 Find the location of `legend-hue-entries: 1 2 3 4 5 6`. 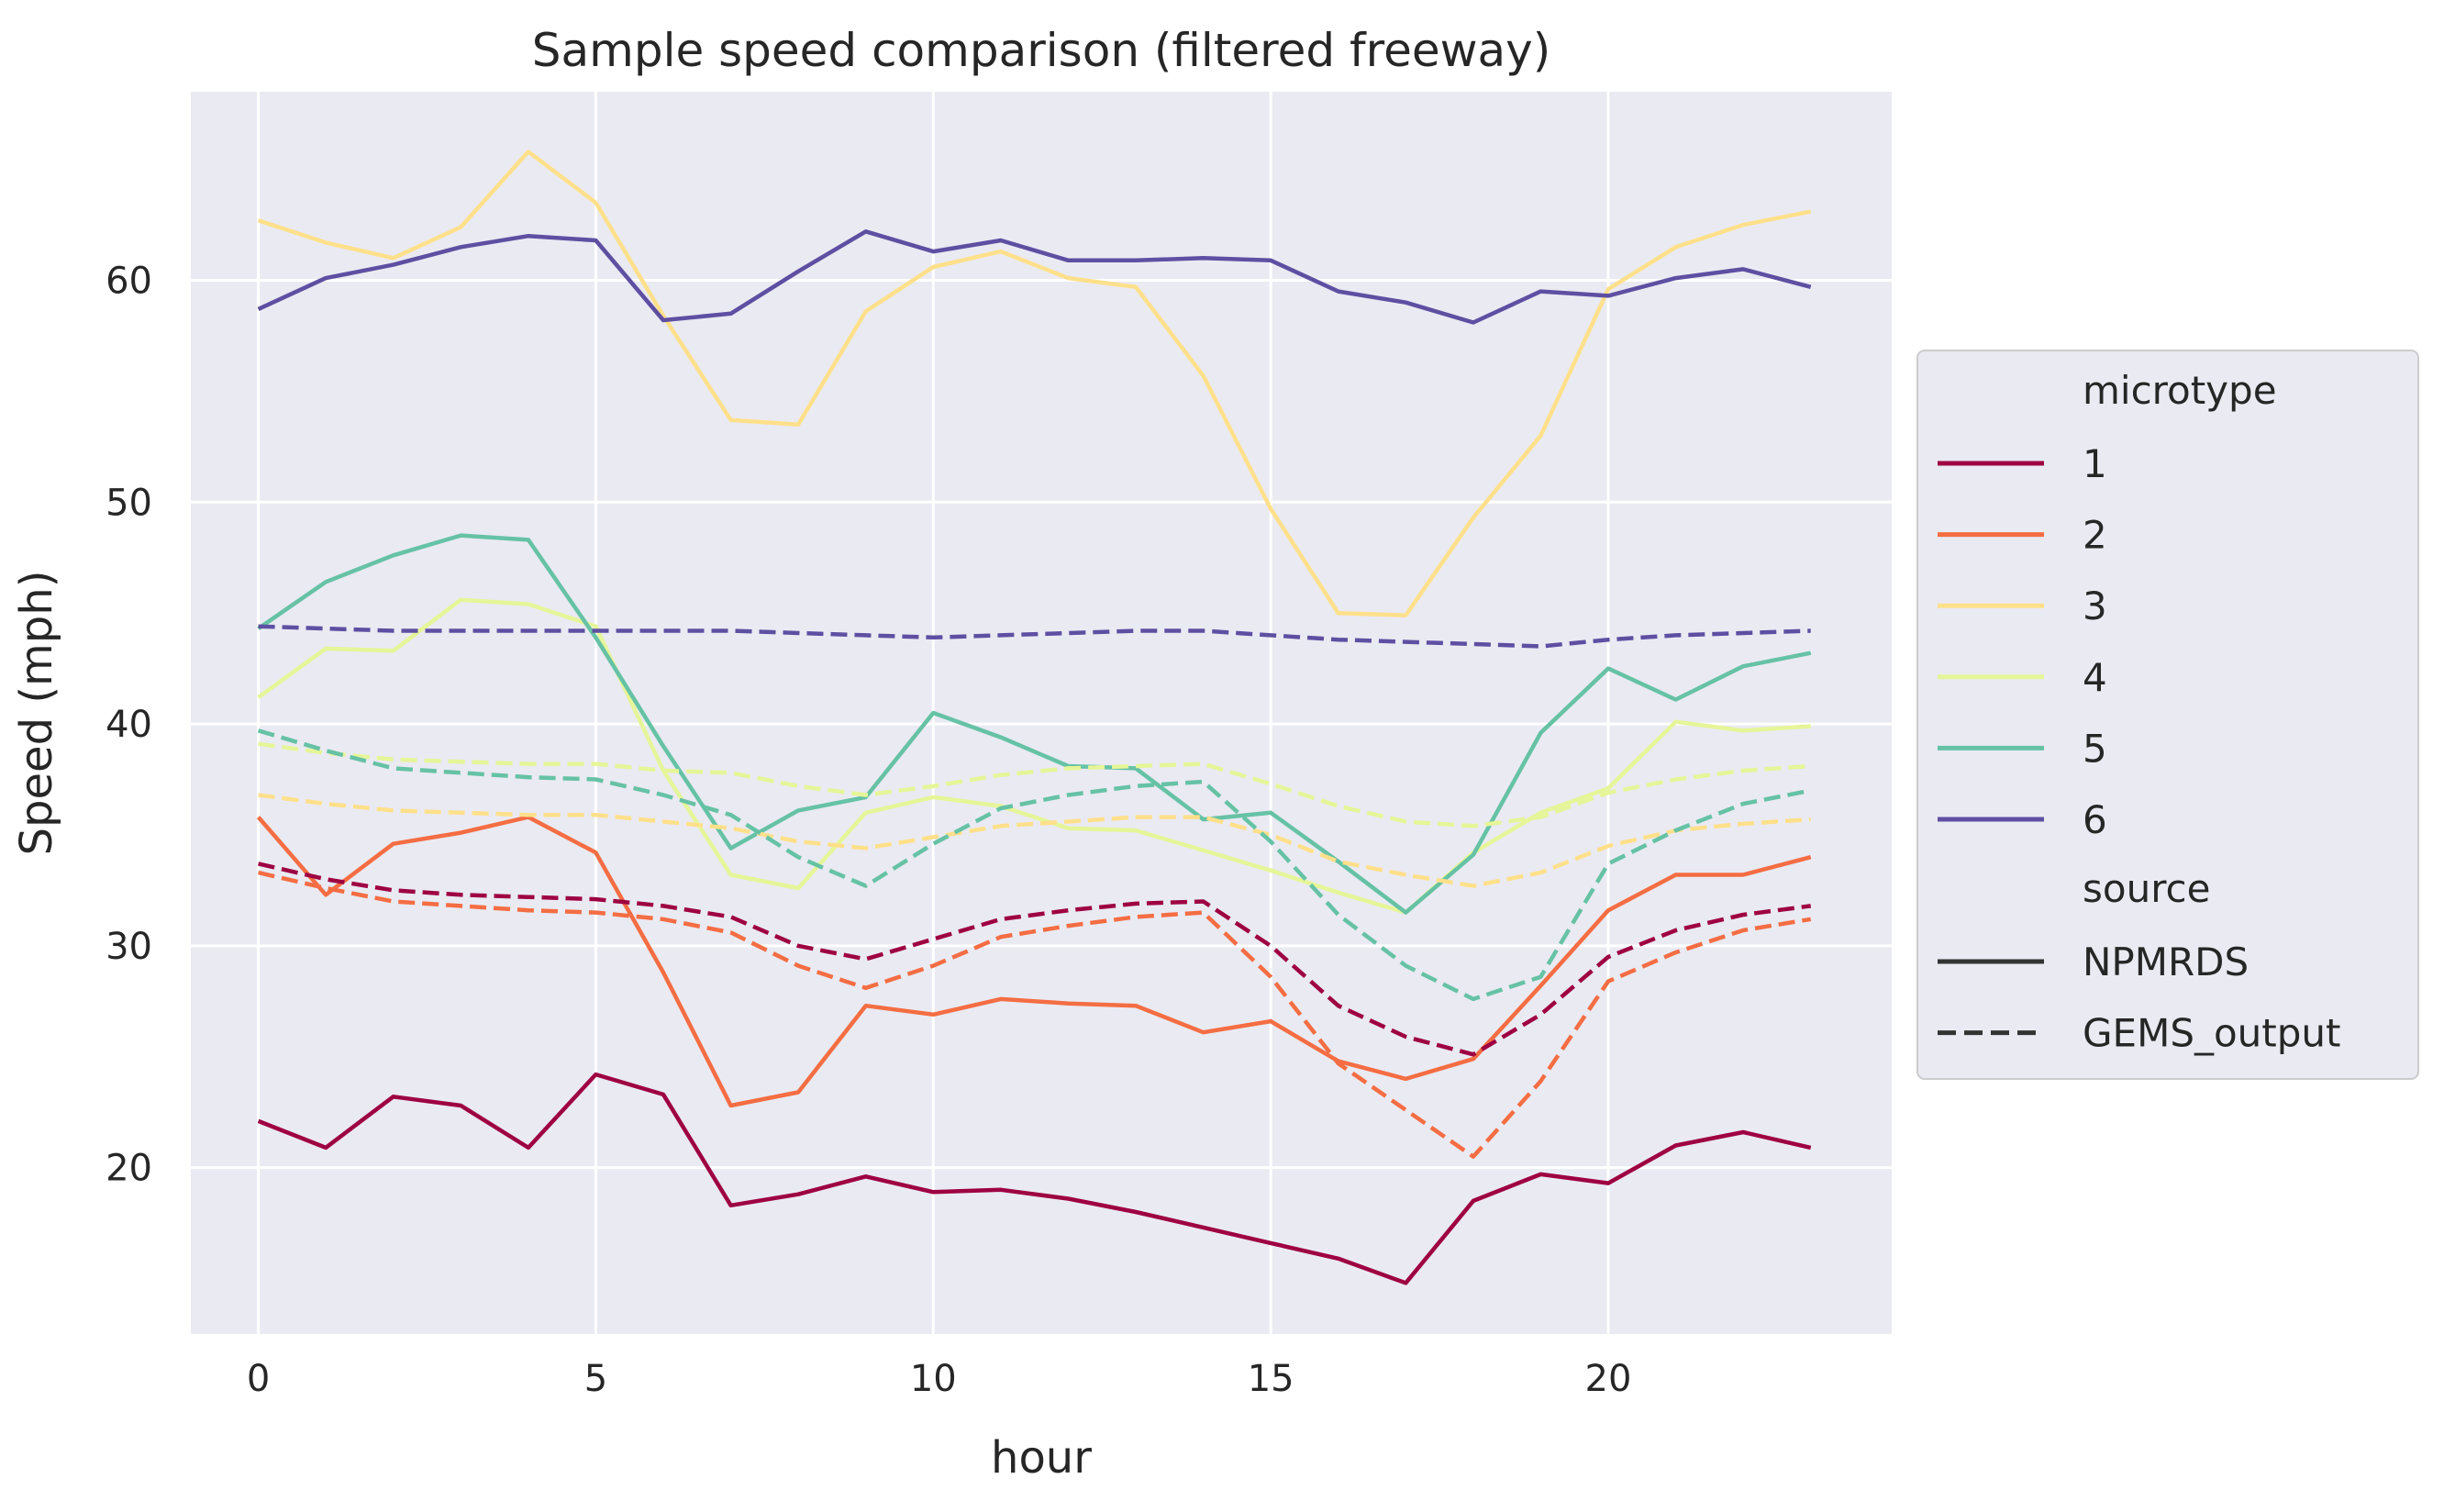

legend-hue-entries: 1 2 3 4 5 6 is located at coordinates (2022, 641).